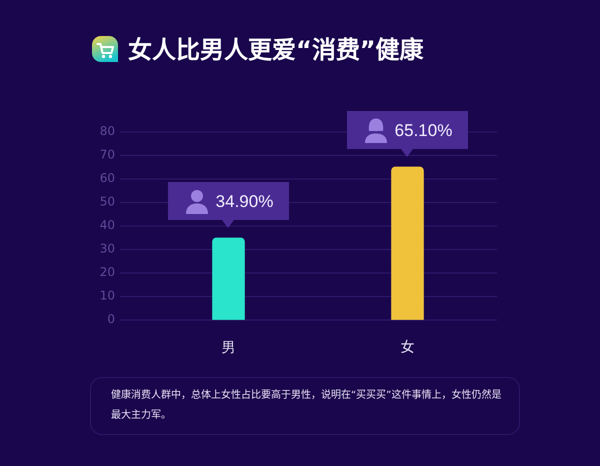 This screenshot has width=600, height=466. I want to click on y-tick-label: 30, so click(107, 249).